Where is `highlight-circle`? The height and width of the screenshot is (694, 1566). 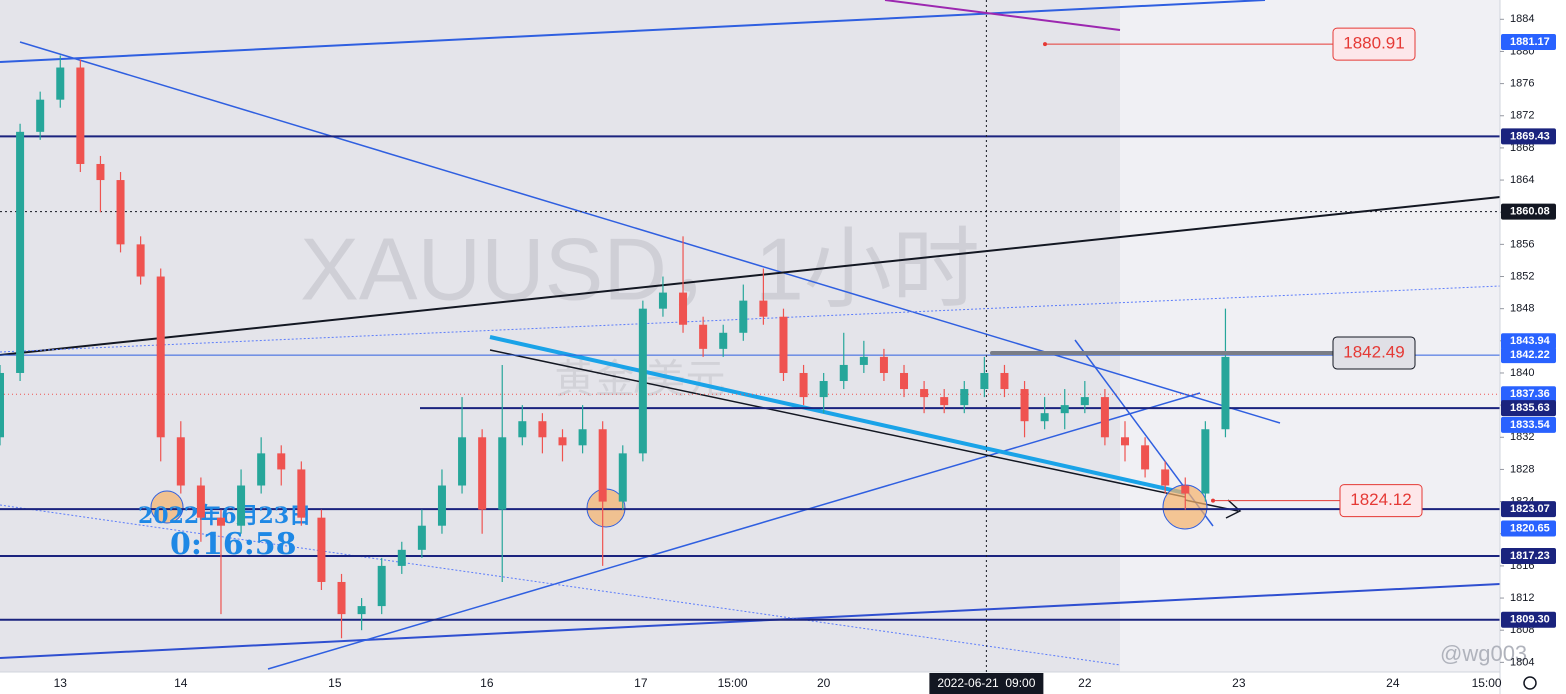
highlight-circle is located at coordinates (167, 507).